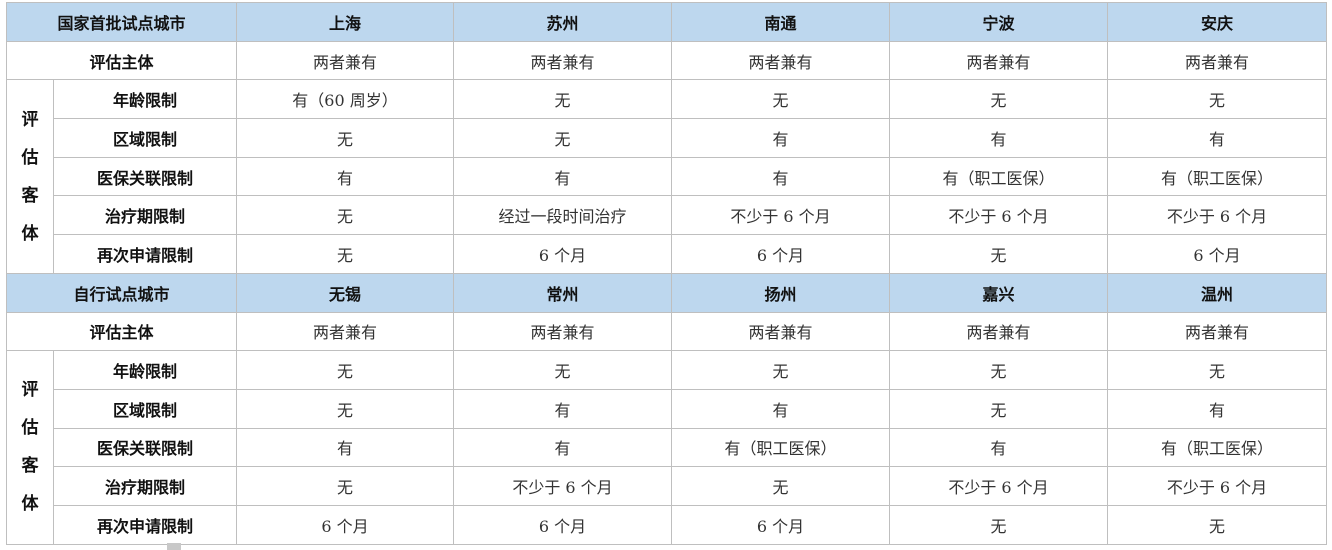 The image size is (1332, 550). I want to click on table-row: 治疗期限制无不少于 6 个月无不少于 6 个月 不少于 6 个月, so click(667, 486).